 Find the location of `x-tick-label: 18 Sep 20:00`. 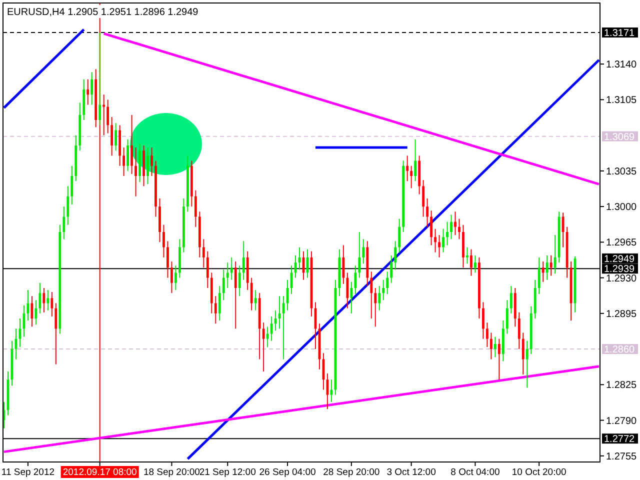

x-tick-label: 18 Sep 20:00 is located at coordinates (171, 472).